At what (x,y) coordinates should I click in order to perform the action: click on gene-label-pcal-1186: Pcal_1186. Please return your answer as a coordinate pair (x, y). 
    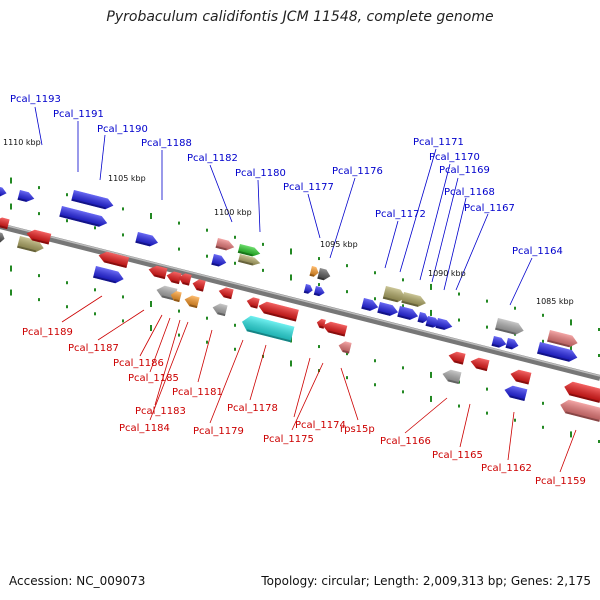
    Looking at the image, I should click on (138, 363).